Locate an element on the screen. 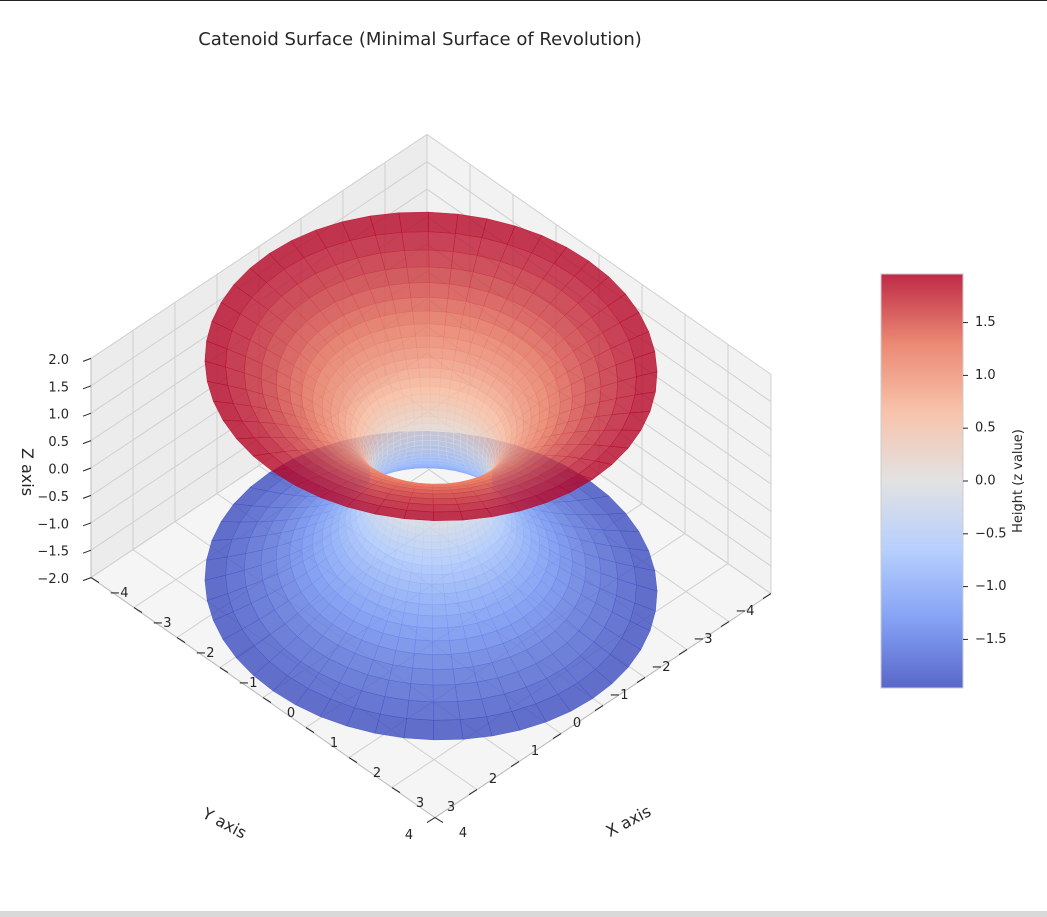  y-axis-label: Y axis is located at coordinates (224, 822).